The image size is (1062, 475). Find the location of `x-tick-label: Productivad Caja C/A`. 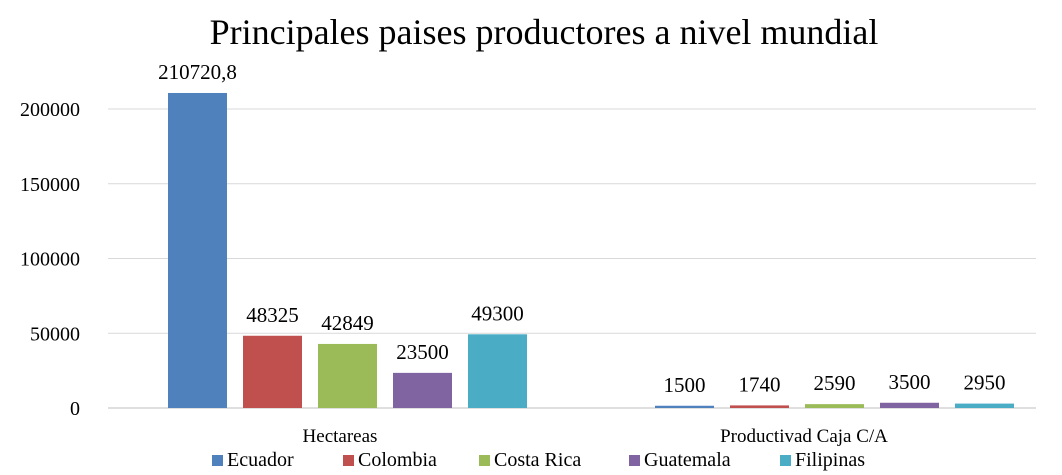

x-tick-label: Productivad Caja C/A is located at coordinates (804, 436).